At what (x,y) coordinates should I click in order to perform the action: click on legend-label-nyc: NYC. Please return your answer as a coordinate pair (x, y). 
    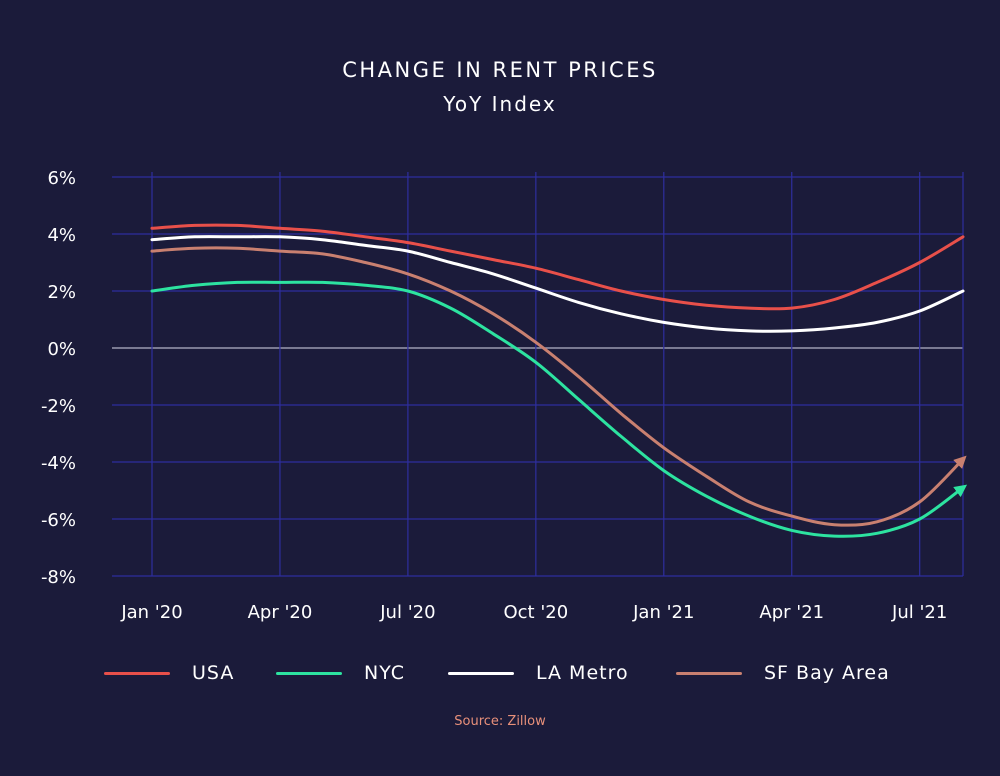
    Looking at the image, I should click on (385, 673).